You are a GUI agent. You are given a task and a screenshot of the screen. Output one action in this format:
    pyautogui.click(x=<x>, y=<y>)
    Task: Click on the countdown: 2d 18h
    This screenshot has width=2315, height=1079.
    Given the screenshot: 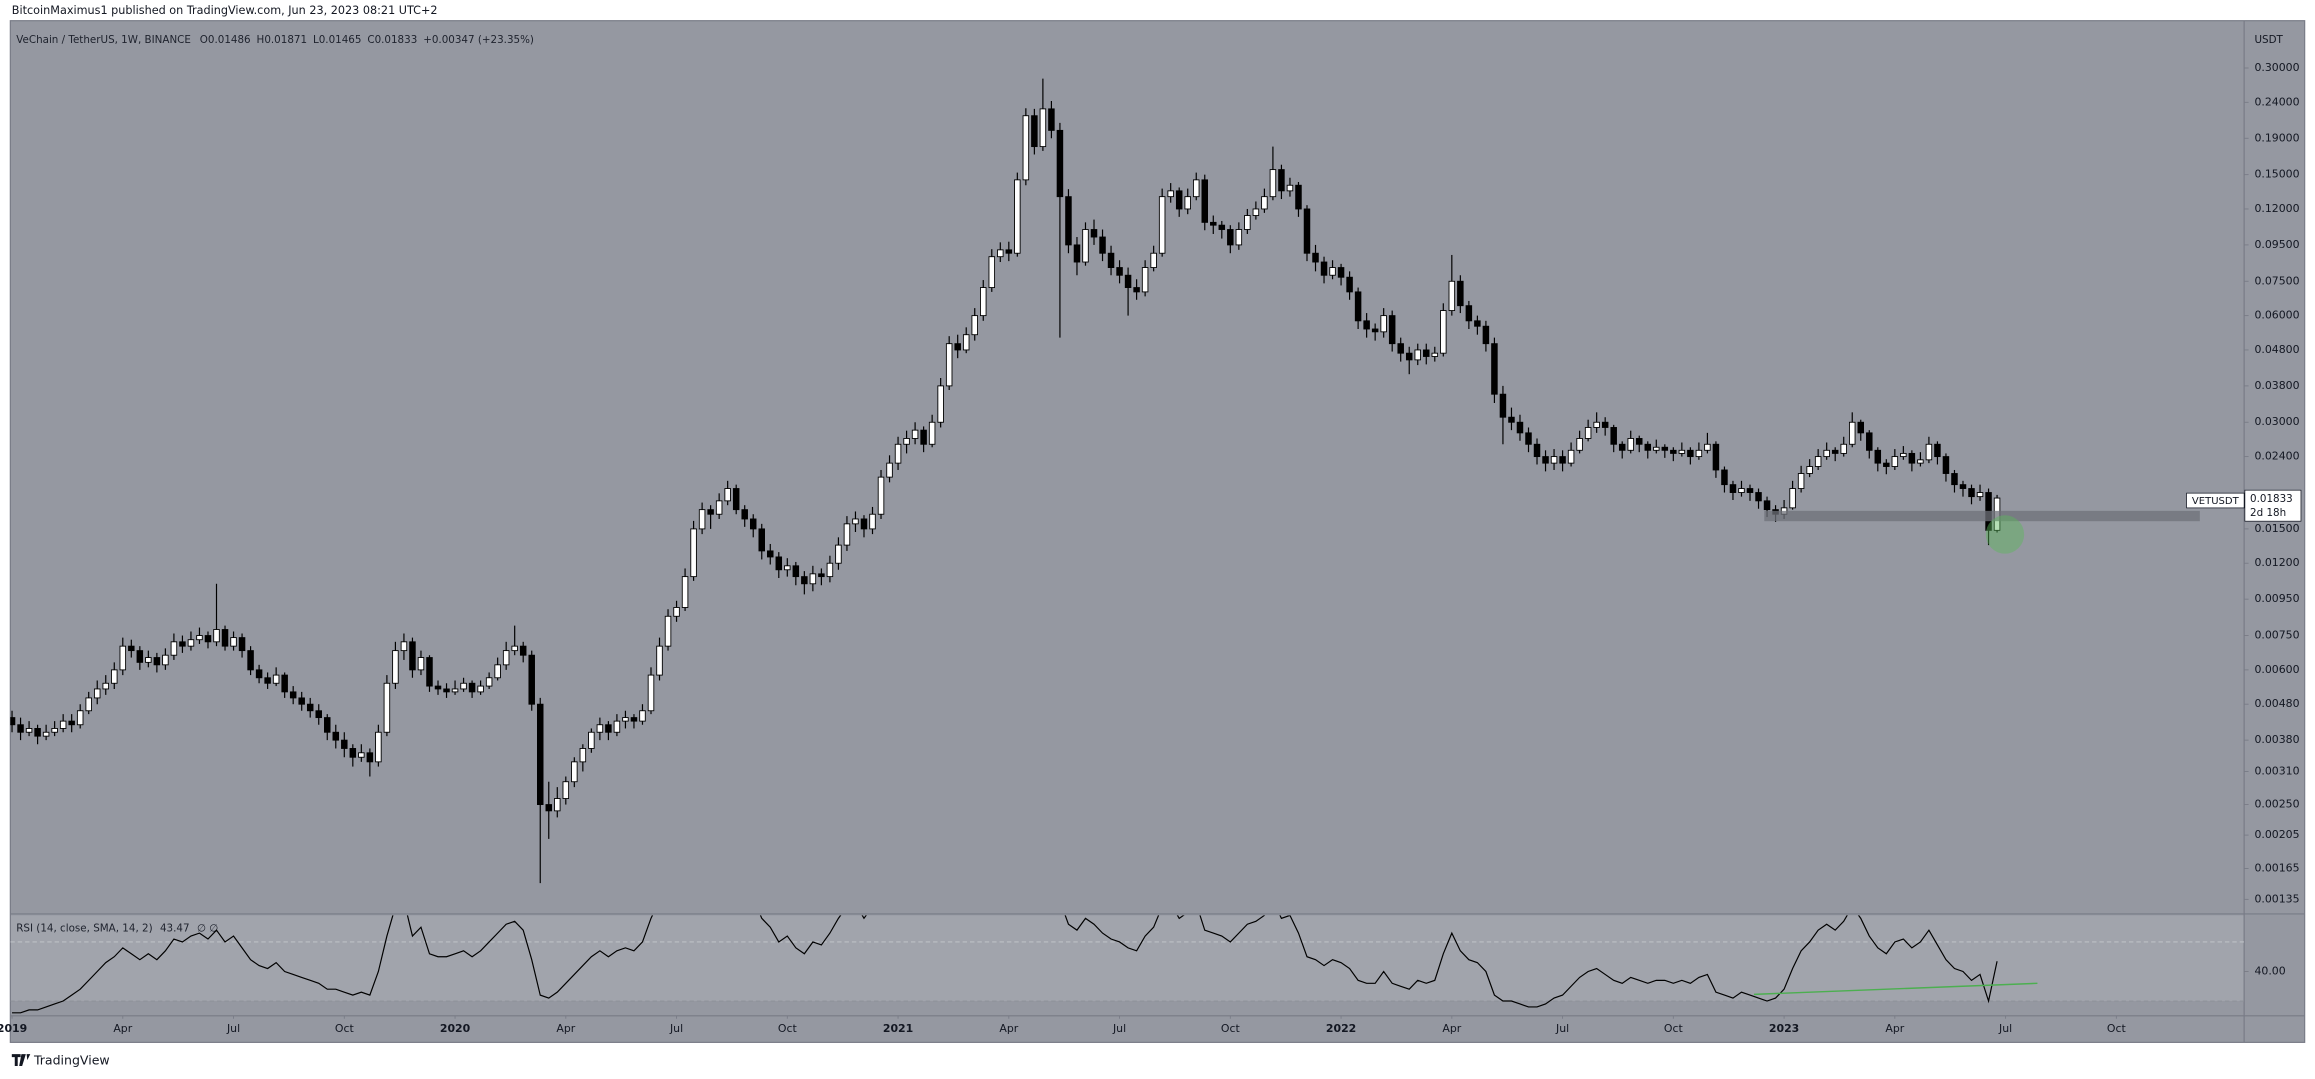 What is the action you would take?
    pyautogui.click(x=2268, y=513)
    